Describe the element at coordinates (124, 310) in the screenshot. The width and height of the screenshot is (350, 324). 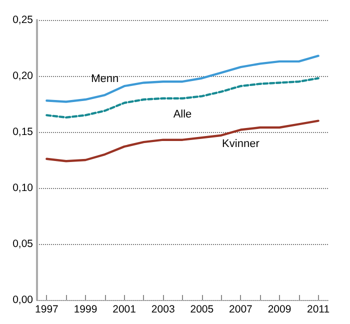
I see `x-tick-label: 2001` at that location.